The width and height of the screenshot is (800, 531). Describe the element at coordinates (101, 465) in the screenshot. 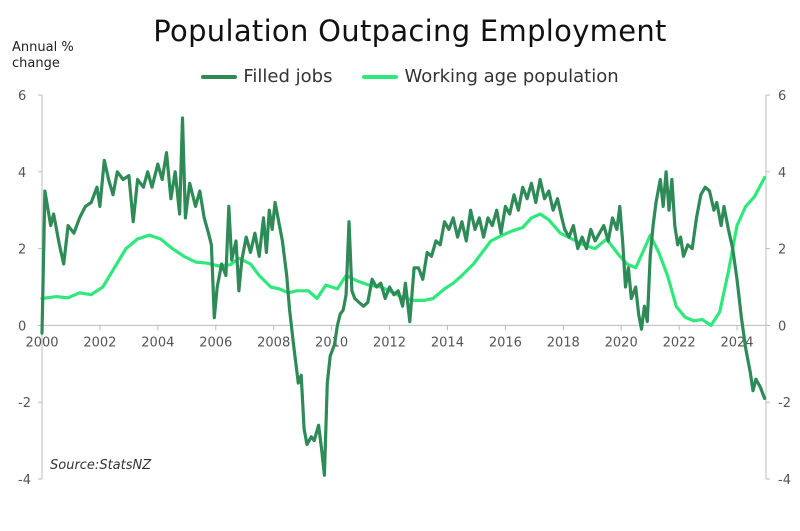

I see `source-note: Source:StatsNZ` at that location.